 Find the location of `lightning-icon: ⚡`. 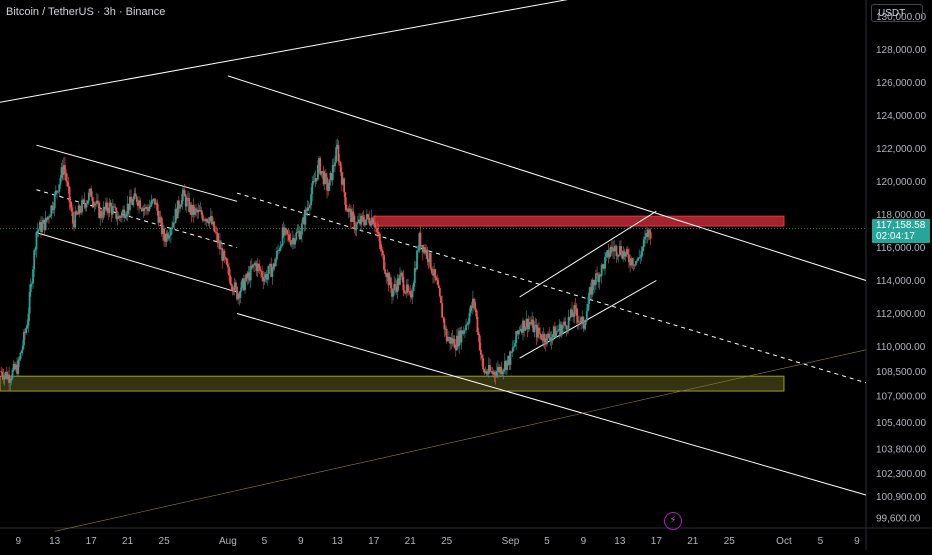

lightning-icon: ⚡ is located at coordinates (673, 521).